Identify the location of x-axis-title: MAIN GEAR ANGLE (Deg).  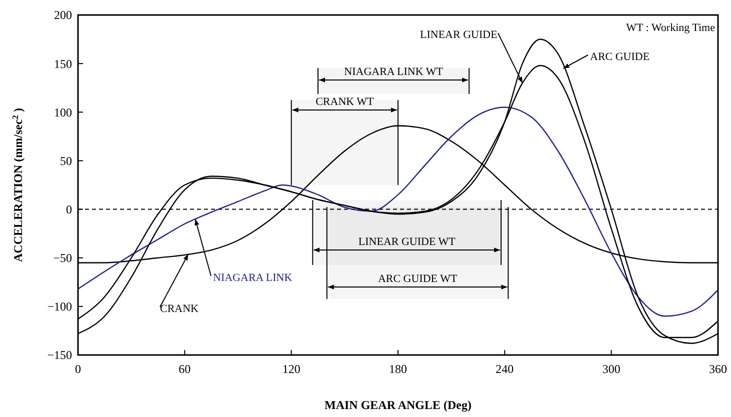
(398, 405).